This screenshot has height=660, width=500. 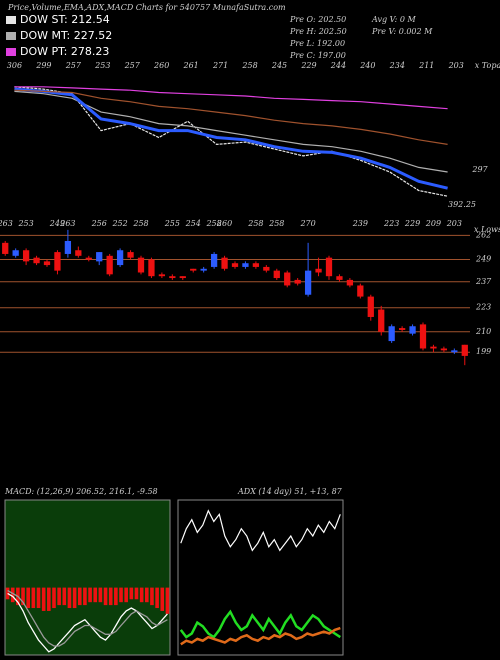 I want to click on annotation: x Topa, so click(x=487, y=65).